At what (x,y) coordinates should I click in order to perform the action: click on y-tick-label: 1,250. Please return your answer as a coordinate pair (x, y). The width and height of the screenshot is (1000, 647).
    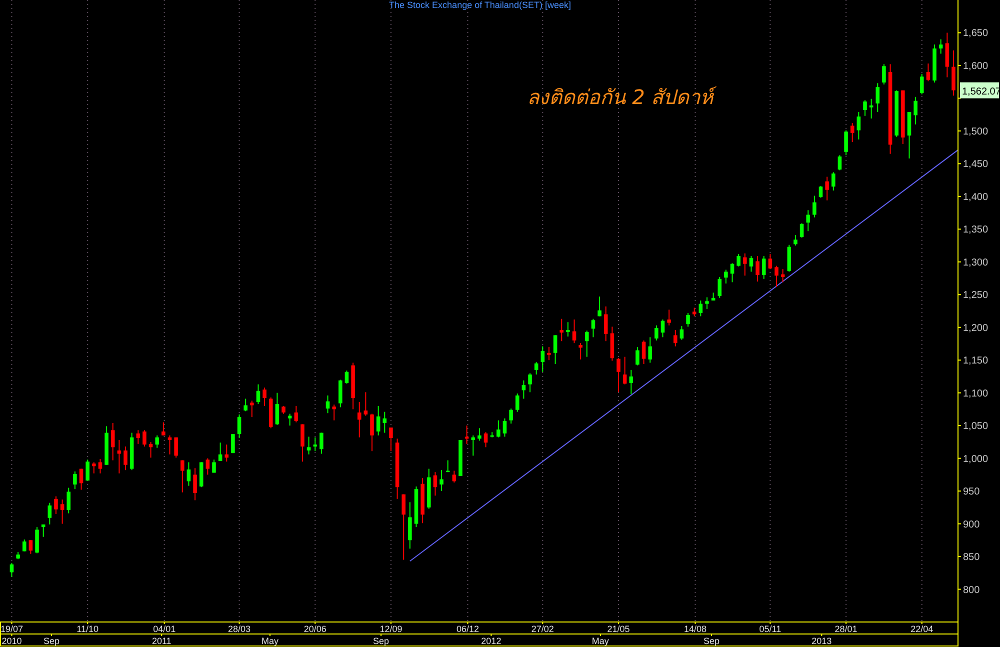
    Looking at the image, I should click on (975, 296).